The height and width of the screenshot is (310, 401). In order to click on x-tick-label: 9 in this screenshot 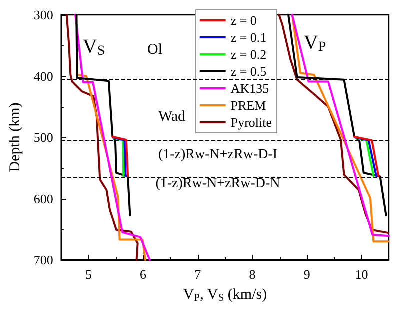, I will do `click(307, 274)`.